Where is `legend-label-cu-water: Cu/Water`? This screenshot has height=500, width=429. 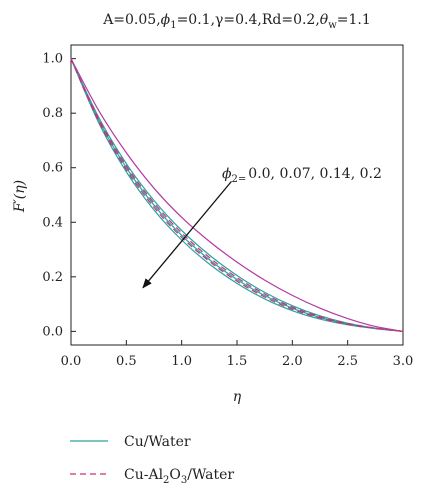
legend-label-cu-water: Cu/Water is located at coordinates (157, 442).